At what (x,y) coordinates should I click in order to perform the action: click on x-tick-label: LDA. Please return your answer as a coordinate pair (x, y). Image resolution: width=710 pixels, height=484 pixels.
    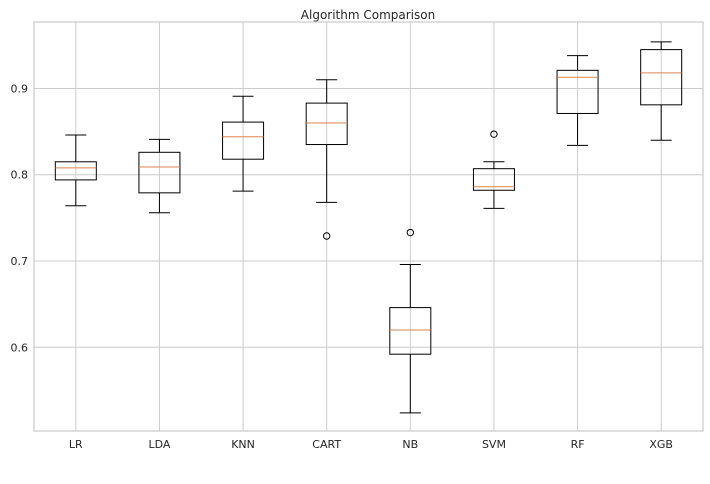
    Looking at the image, I should click on (159, 444).